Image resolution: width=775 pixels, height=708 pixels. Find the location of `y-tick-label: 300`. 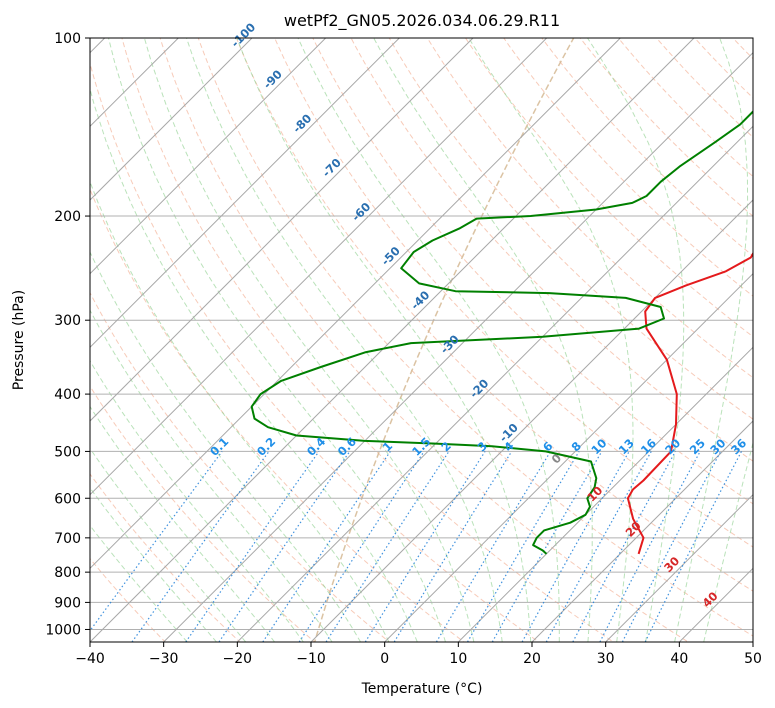

y-tick-label: 300 is located at coordinates (67, 321).